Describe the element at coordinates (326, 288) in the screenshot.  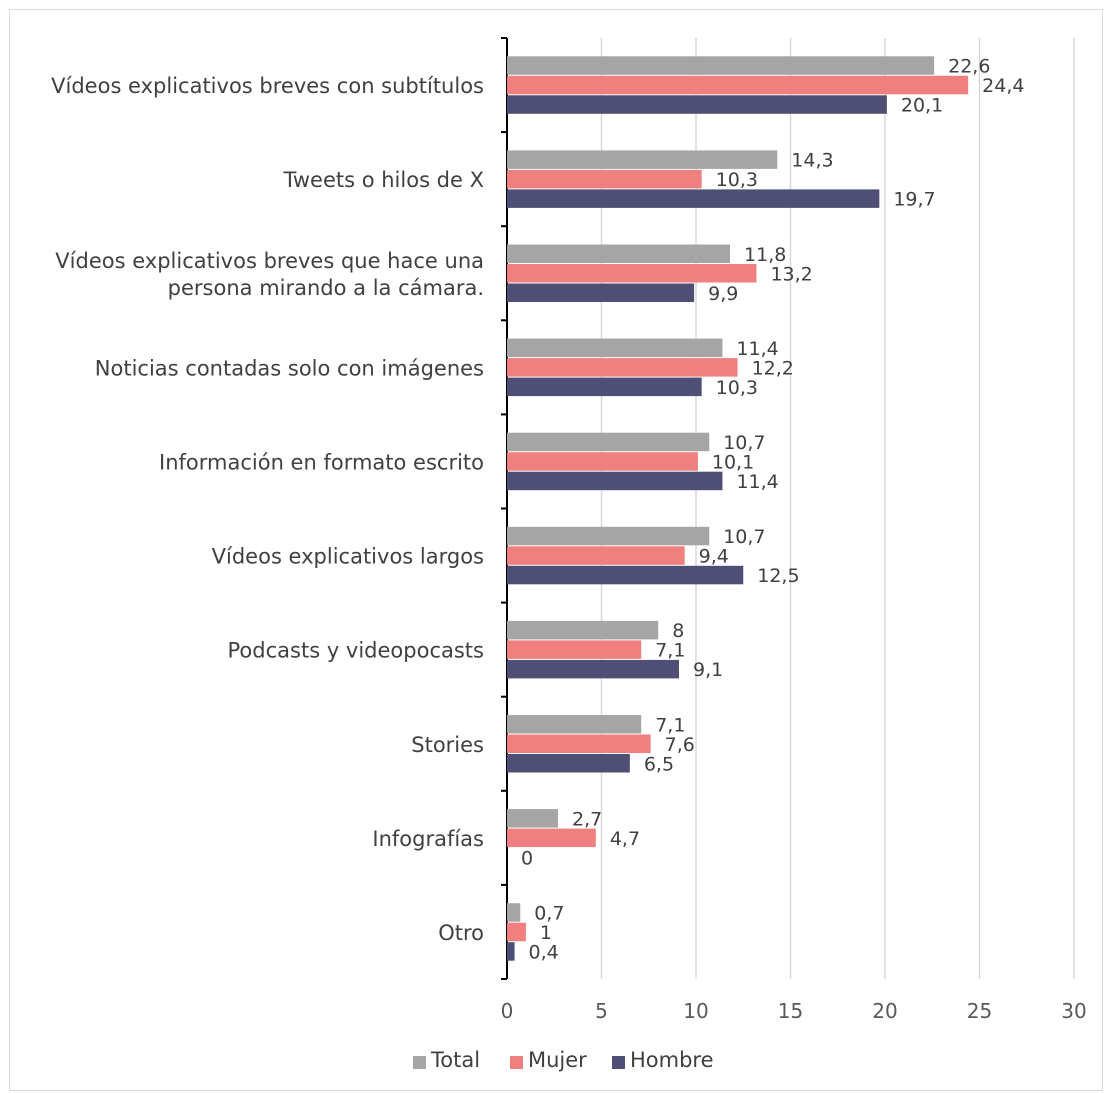
I see `category-label: persona mirando a la cámara.` at that location.